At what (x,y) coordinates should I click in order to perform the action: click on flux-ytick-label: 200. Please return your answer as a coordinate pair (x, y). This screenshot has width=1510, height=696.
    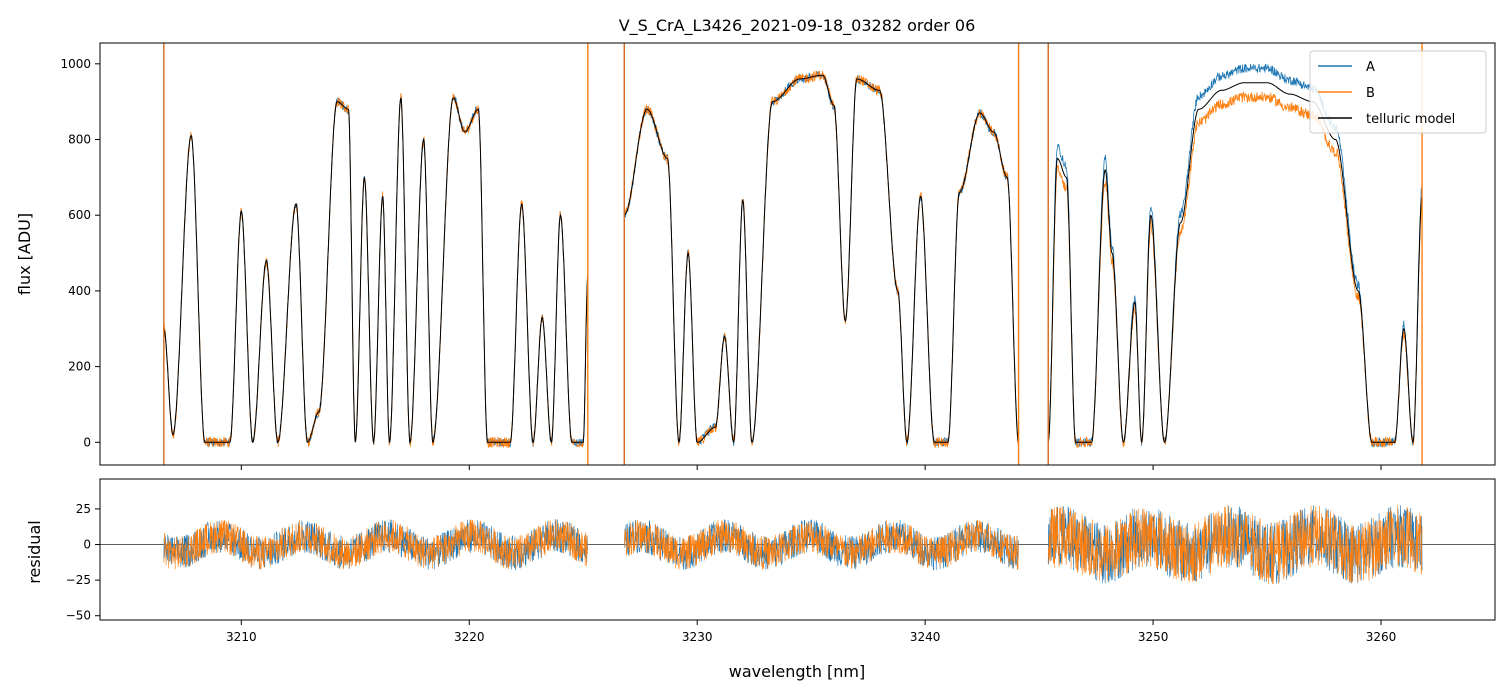
    Looking at the image, I should click on (79, 367).